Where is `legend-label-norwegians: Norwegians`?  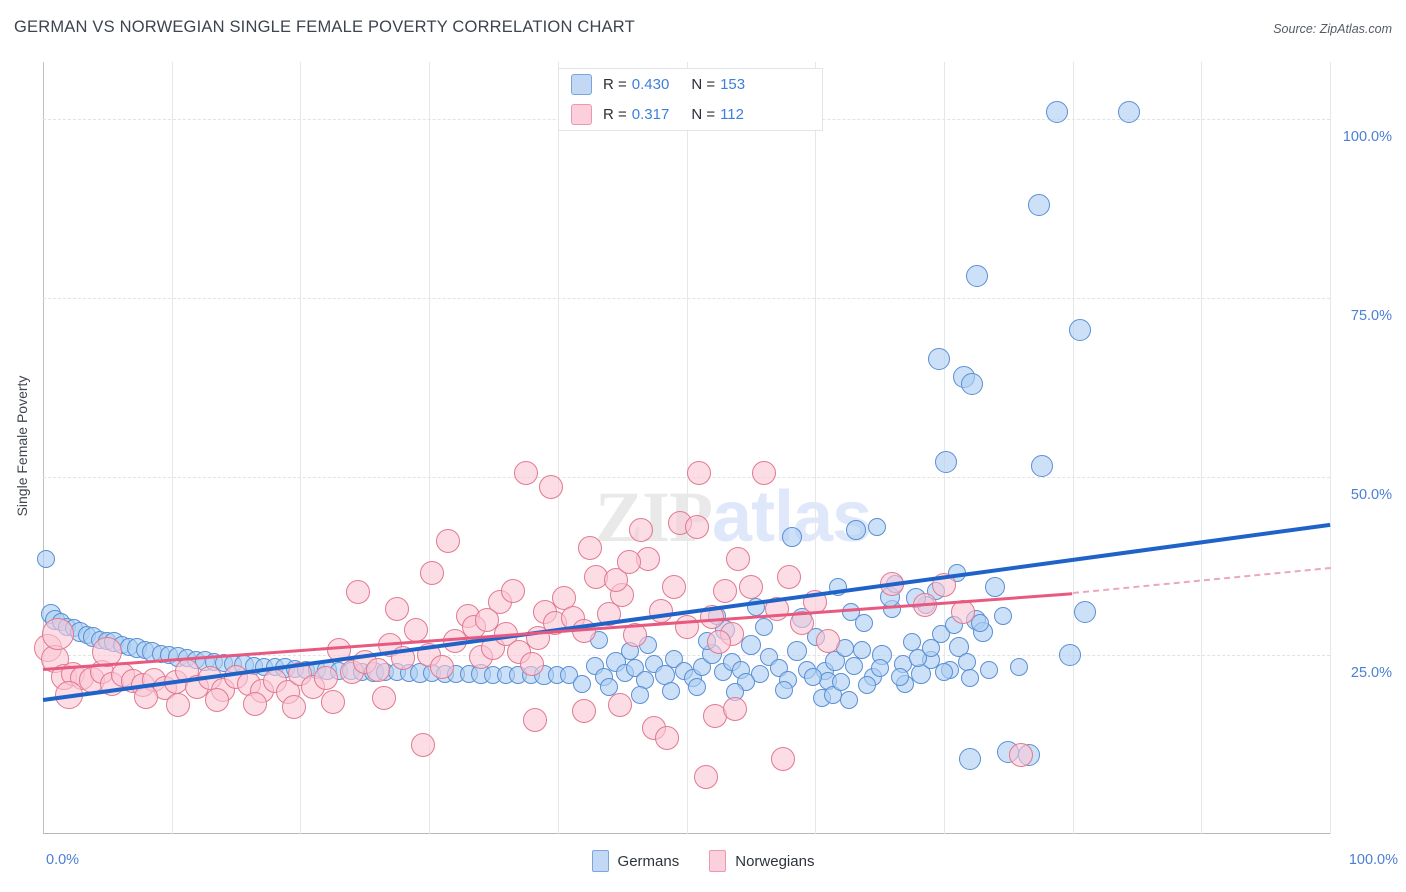
legend-label-norwegians: Norwegians is located at coordinates (775, 861).